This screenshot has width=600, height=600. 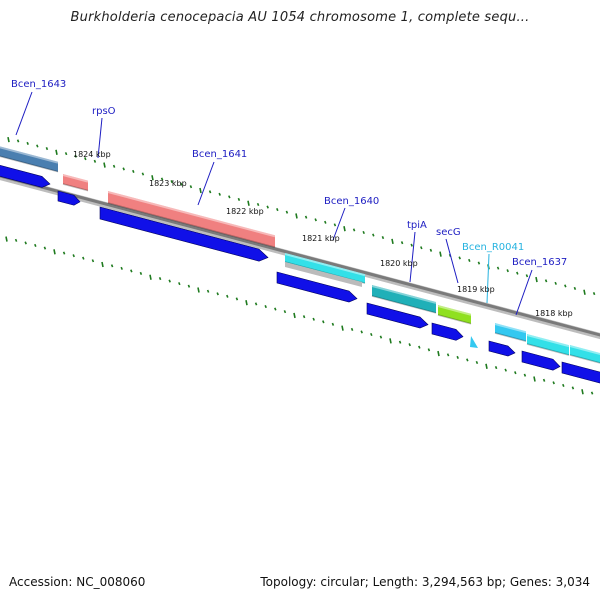 I want to click on gene-label: Bcen_1640, so click(x=351, y=201).